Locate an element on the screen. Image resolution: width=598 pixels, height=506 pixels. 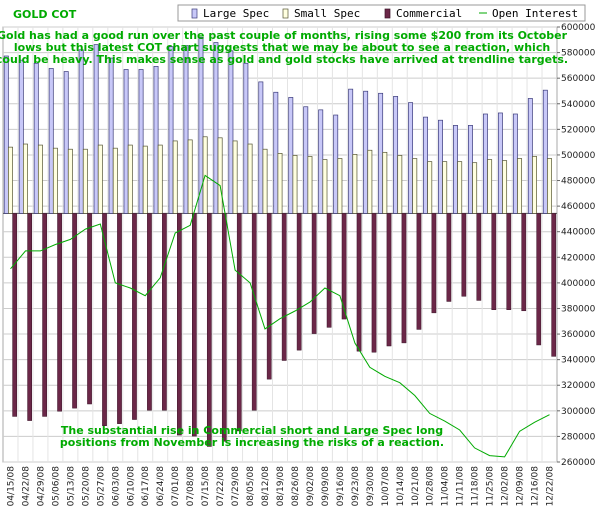
x-tick-label: 08/19/08 is located at coordinates (281, 486).